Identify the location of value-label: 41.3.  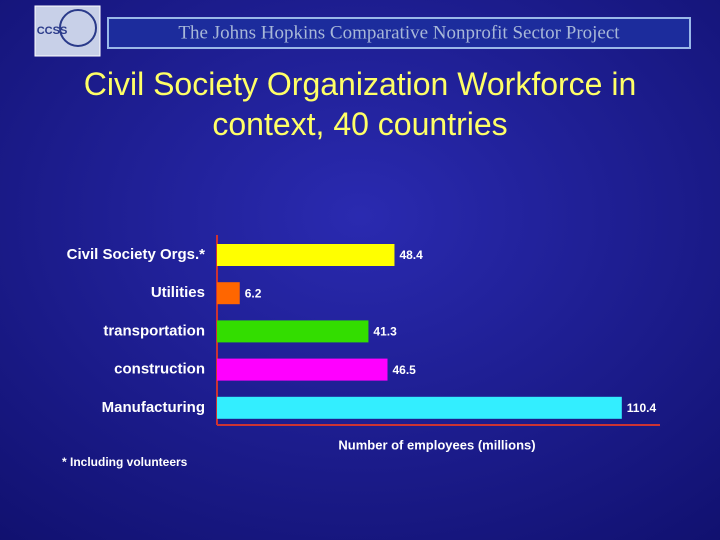
(385, 332).